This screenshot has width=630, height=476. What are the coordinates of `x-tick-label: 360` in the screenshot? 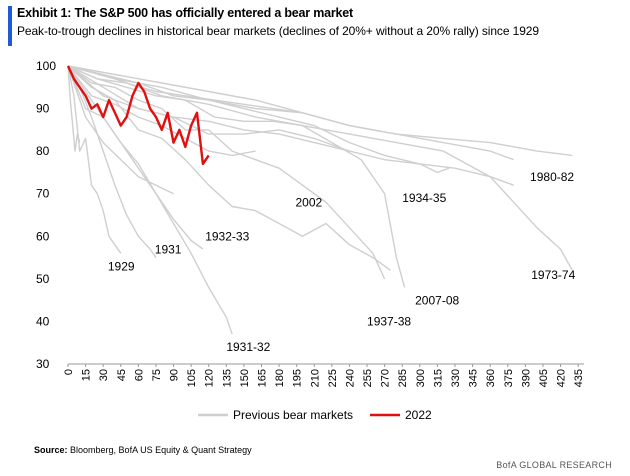 It's located at (491, 378).